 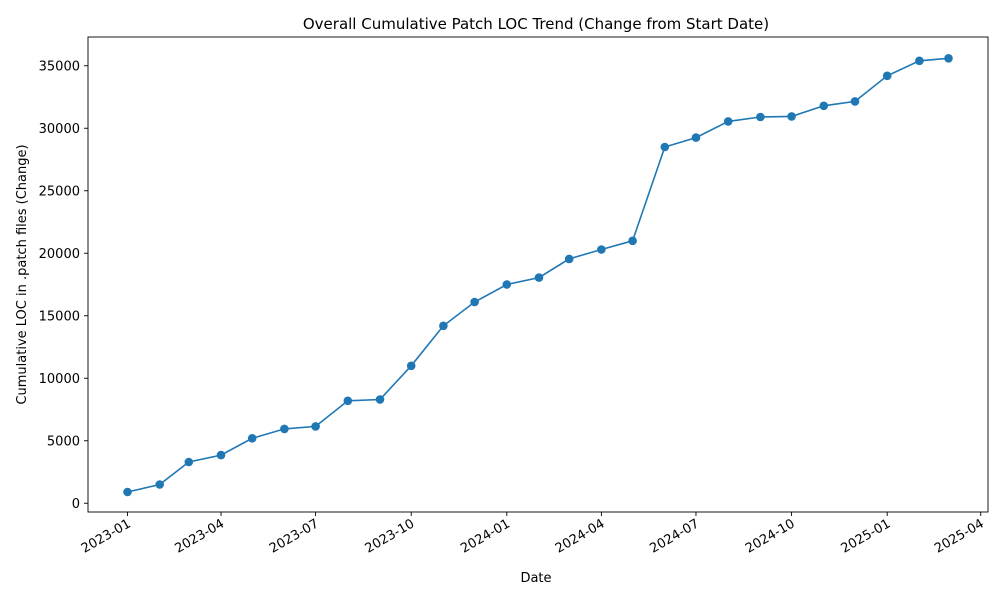 What do you see at coordinates (485, 536) in the screenshot?
I see `x-tick-label: 2024-01` at bounding box center [485, 536].